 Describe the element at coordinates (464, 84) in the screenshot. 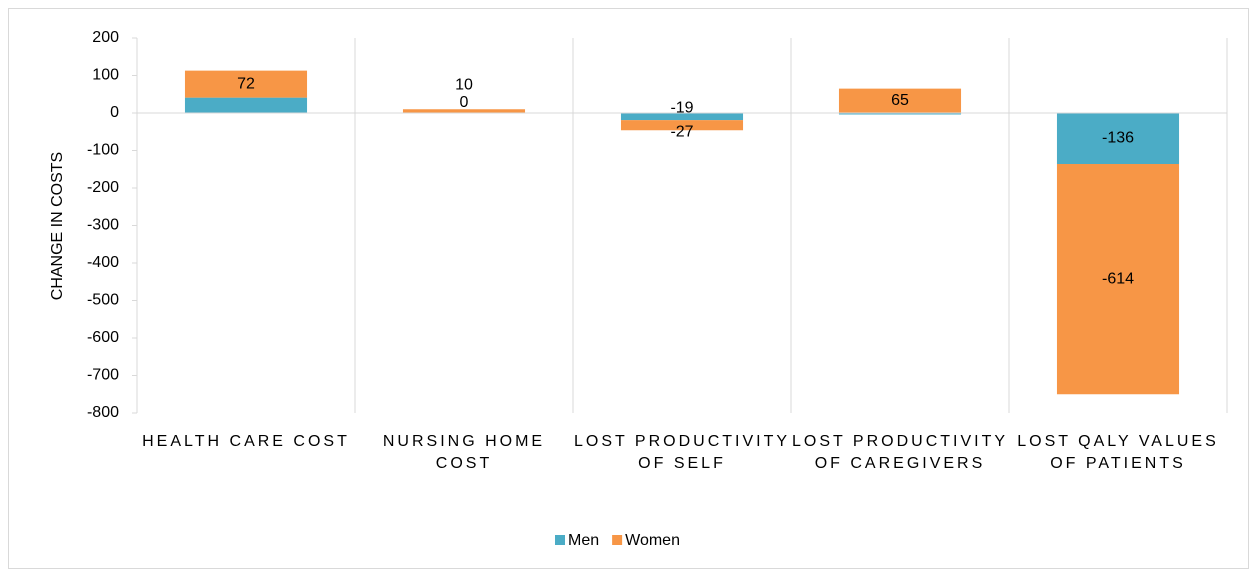

I see `data-label: 10` at that location.